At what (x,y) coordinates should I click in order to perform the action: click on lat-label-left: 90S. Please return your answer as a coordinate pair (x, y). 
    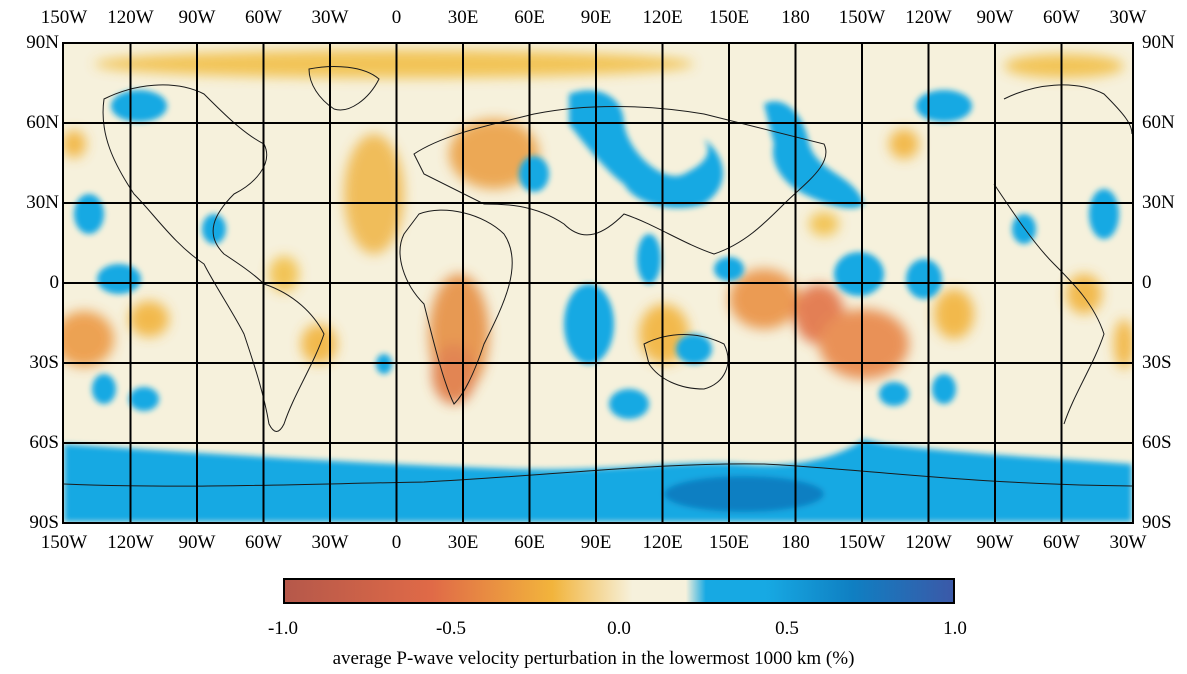
    Looking at the image, I should click on (44, 522).